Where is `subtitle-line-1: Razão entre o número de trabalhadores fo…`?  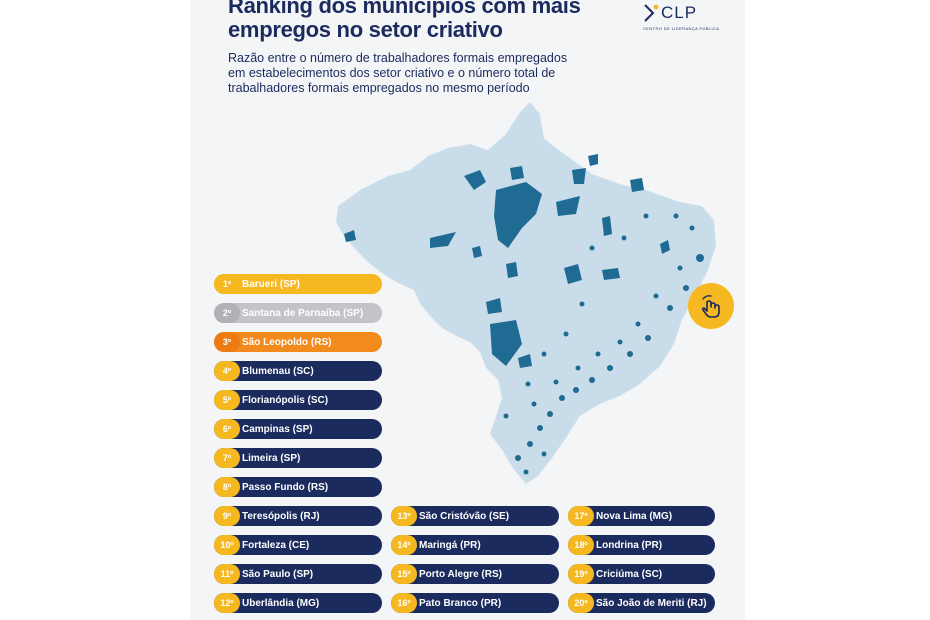
subtitle-line-1: Razão entre o número de trabalhadores fo… is located at coordinates (398, 58).